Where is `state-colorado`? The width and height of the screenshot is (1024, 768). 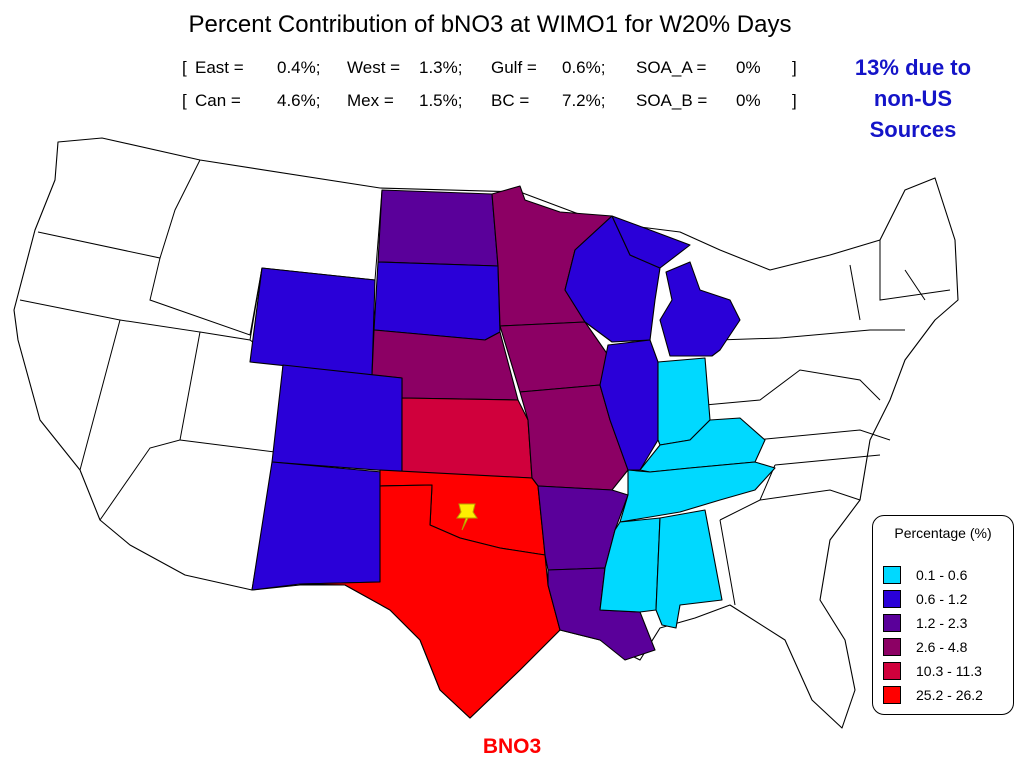 state-colorado is located at coordinates (337, 418).